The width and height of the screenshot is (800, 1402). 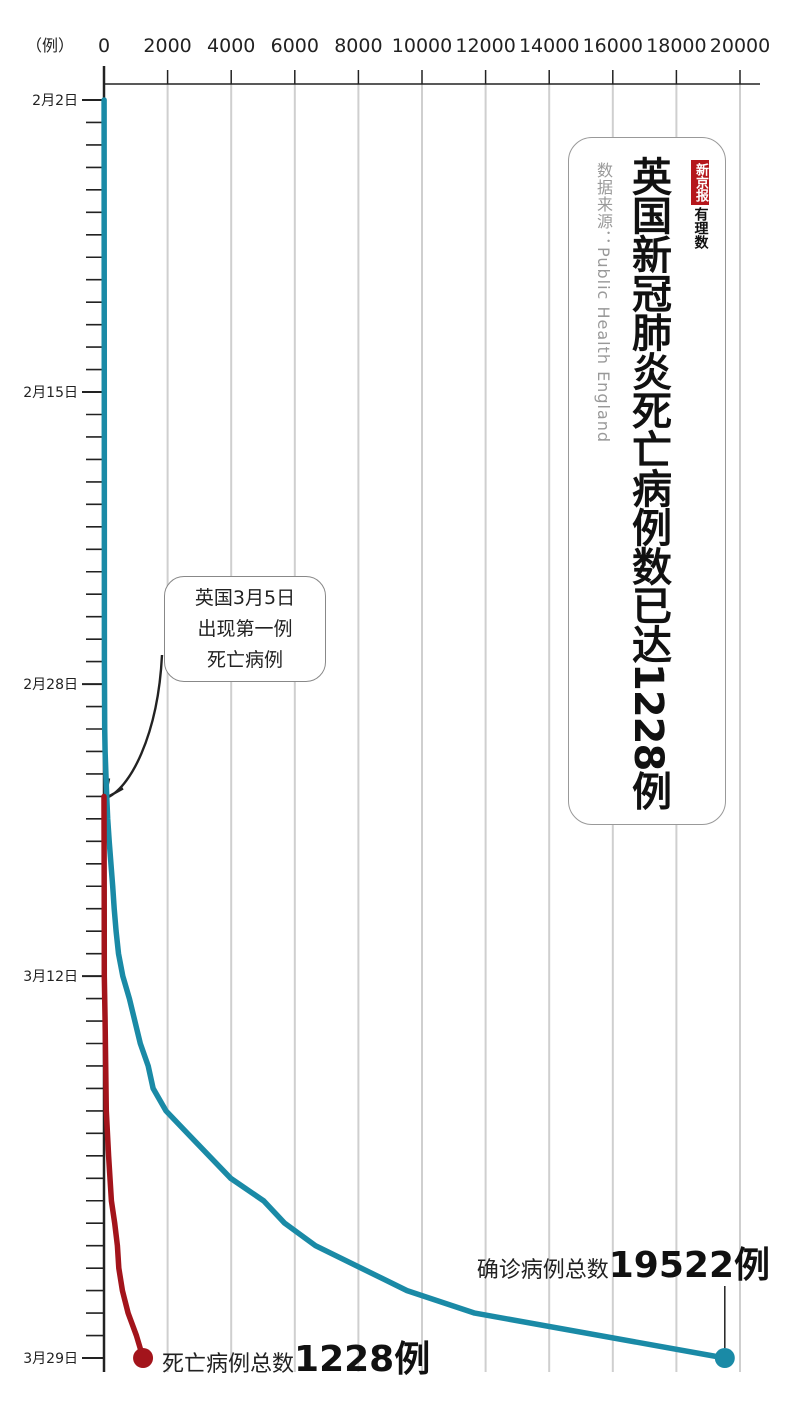 What do you see at coordinates (50, 45) in the screenshot?
I see `unit-label: （例）` at bounding box center [50, 45].